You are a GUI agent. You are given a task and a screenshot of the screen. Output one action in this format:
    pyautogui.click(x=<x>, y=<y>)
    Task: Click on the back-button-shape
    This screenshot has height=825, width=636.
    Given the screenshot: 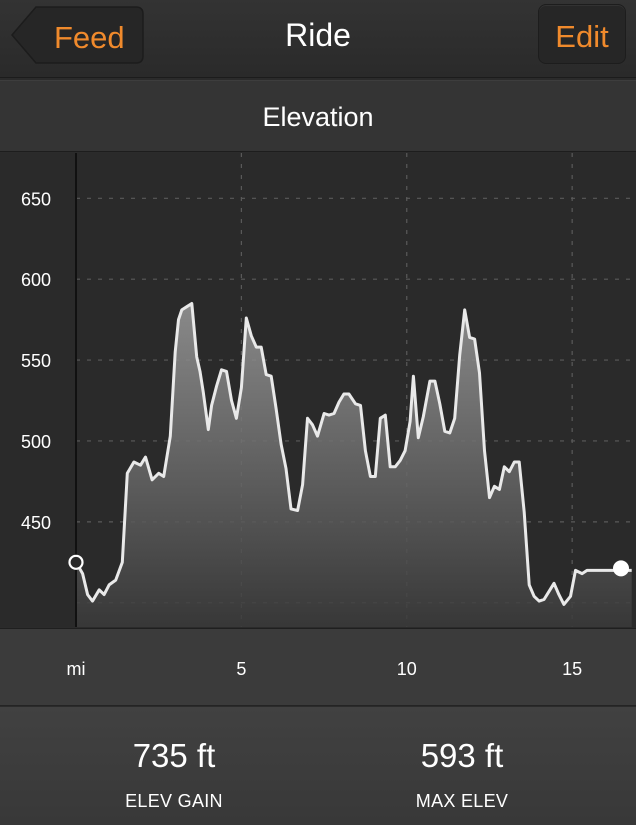 What is the action you would take?
    pyautogui.click(x=77, y=35)
    